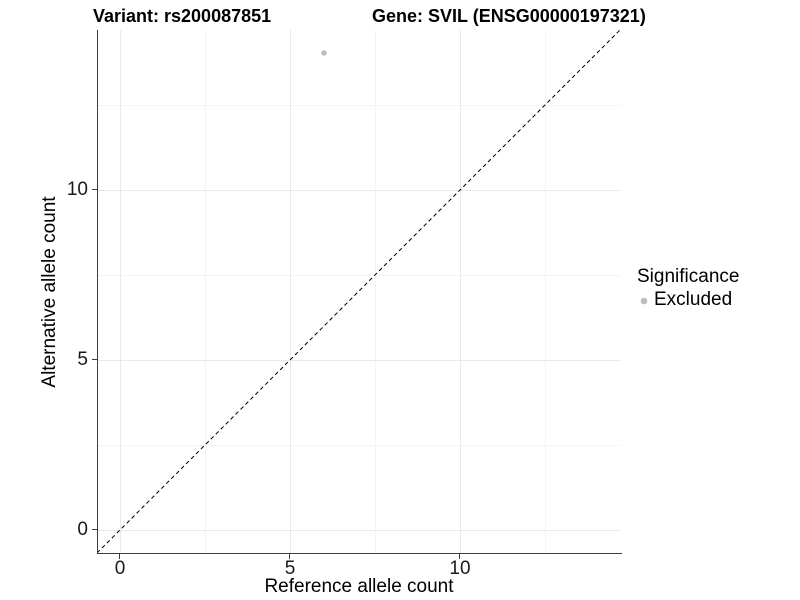  Describe the element at coordinates (82, 529) in the screenshot. I see `y-tick-label-0: 0` at that location.